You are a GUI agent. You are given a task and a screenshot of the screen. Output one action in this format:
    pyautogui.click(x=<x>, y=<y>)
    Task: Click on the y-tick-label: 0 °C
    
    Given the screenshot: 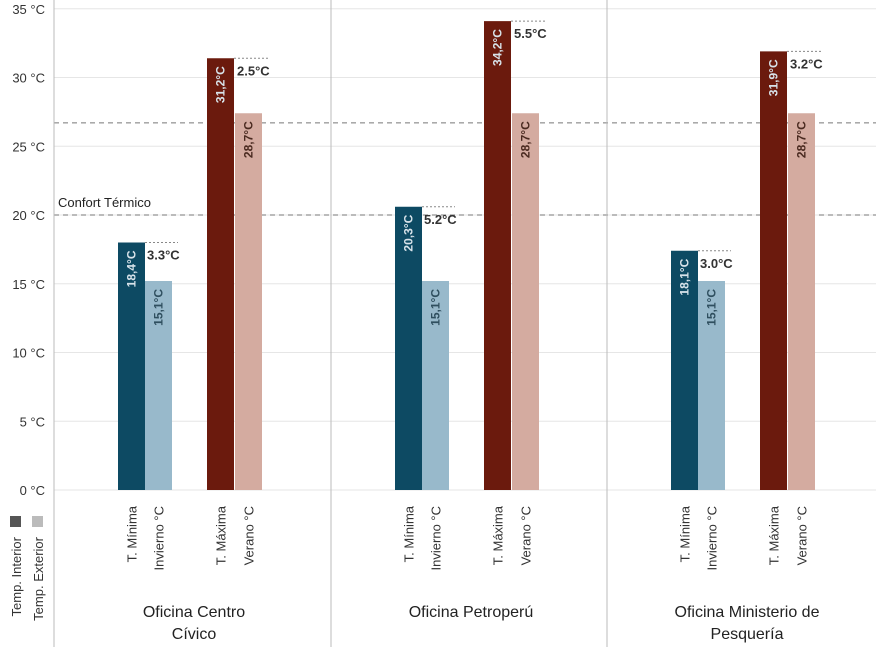 What is the action you would take?
    pyautogui.click(x=32, y=490)
    